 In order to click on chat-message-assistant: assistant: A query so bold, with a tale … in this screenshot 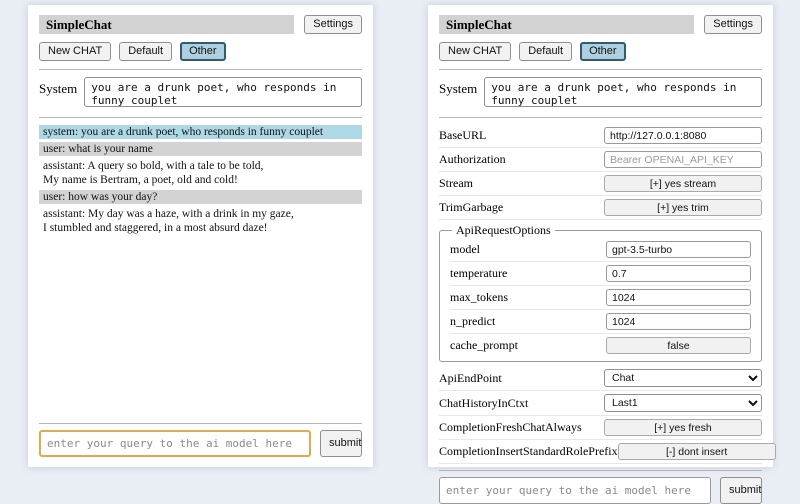, I will do `click(200, 173)`.